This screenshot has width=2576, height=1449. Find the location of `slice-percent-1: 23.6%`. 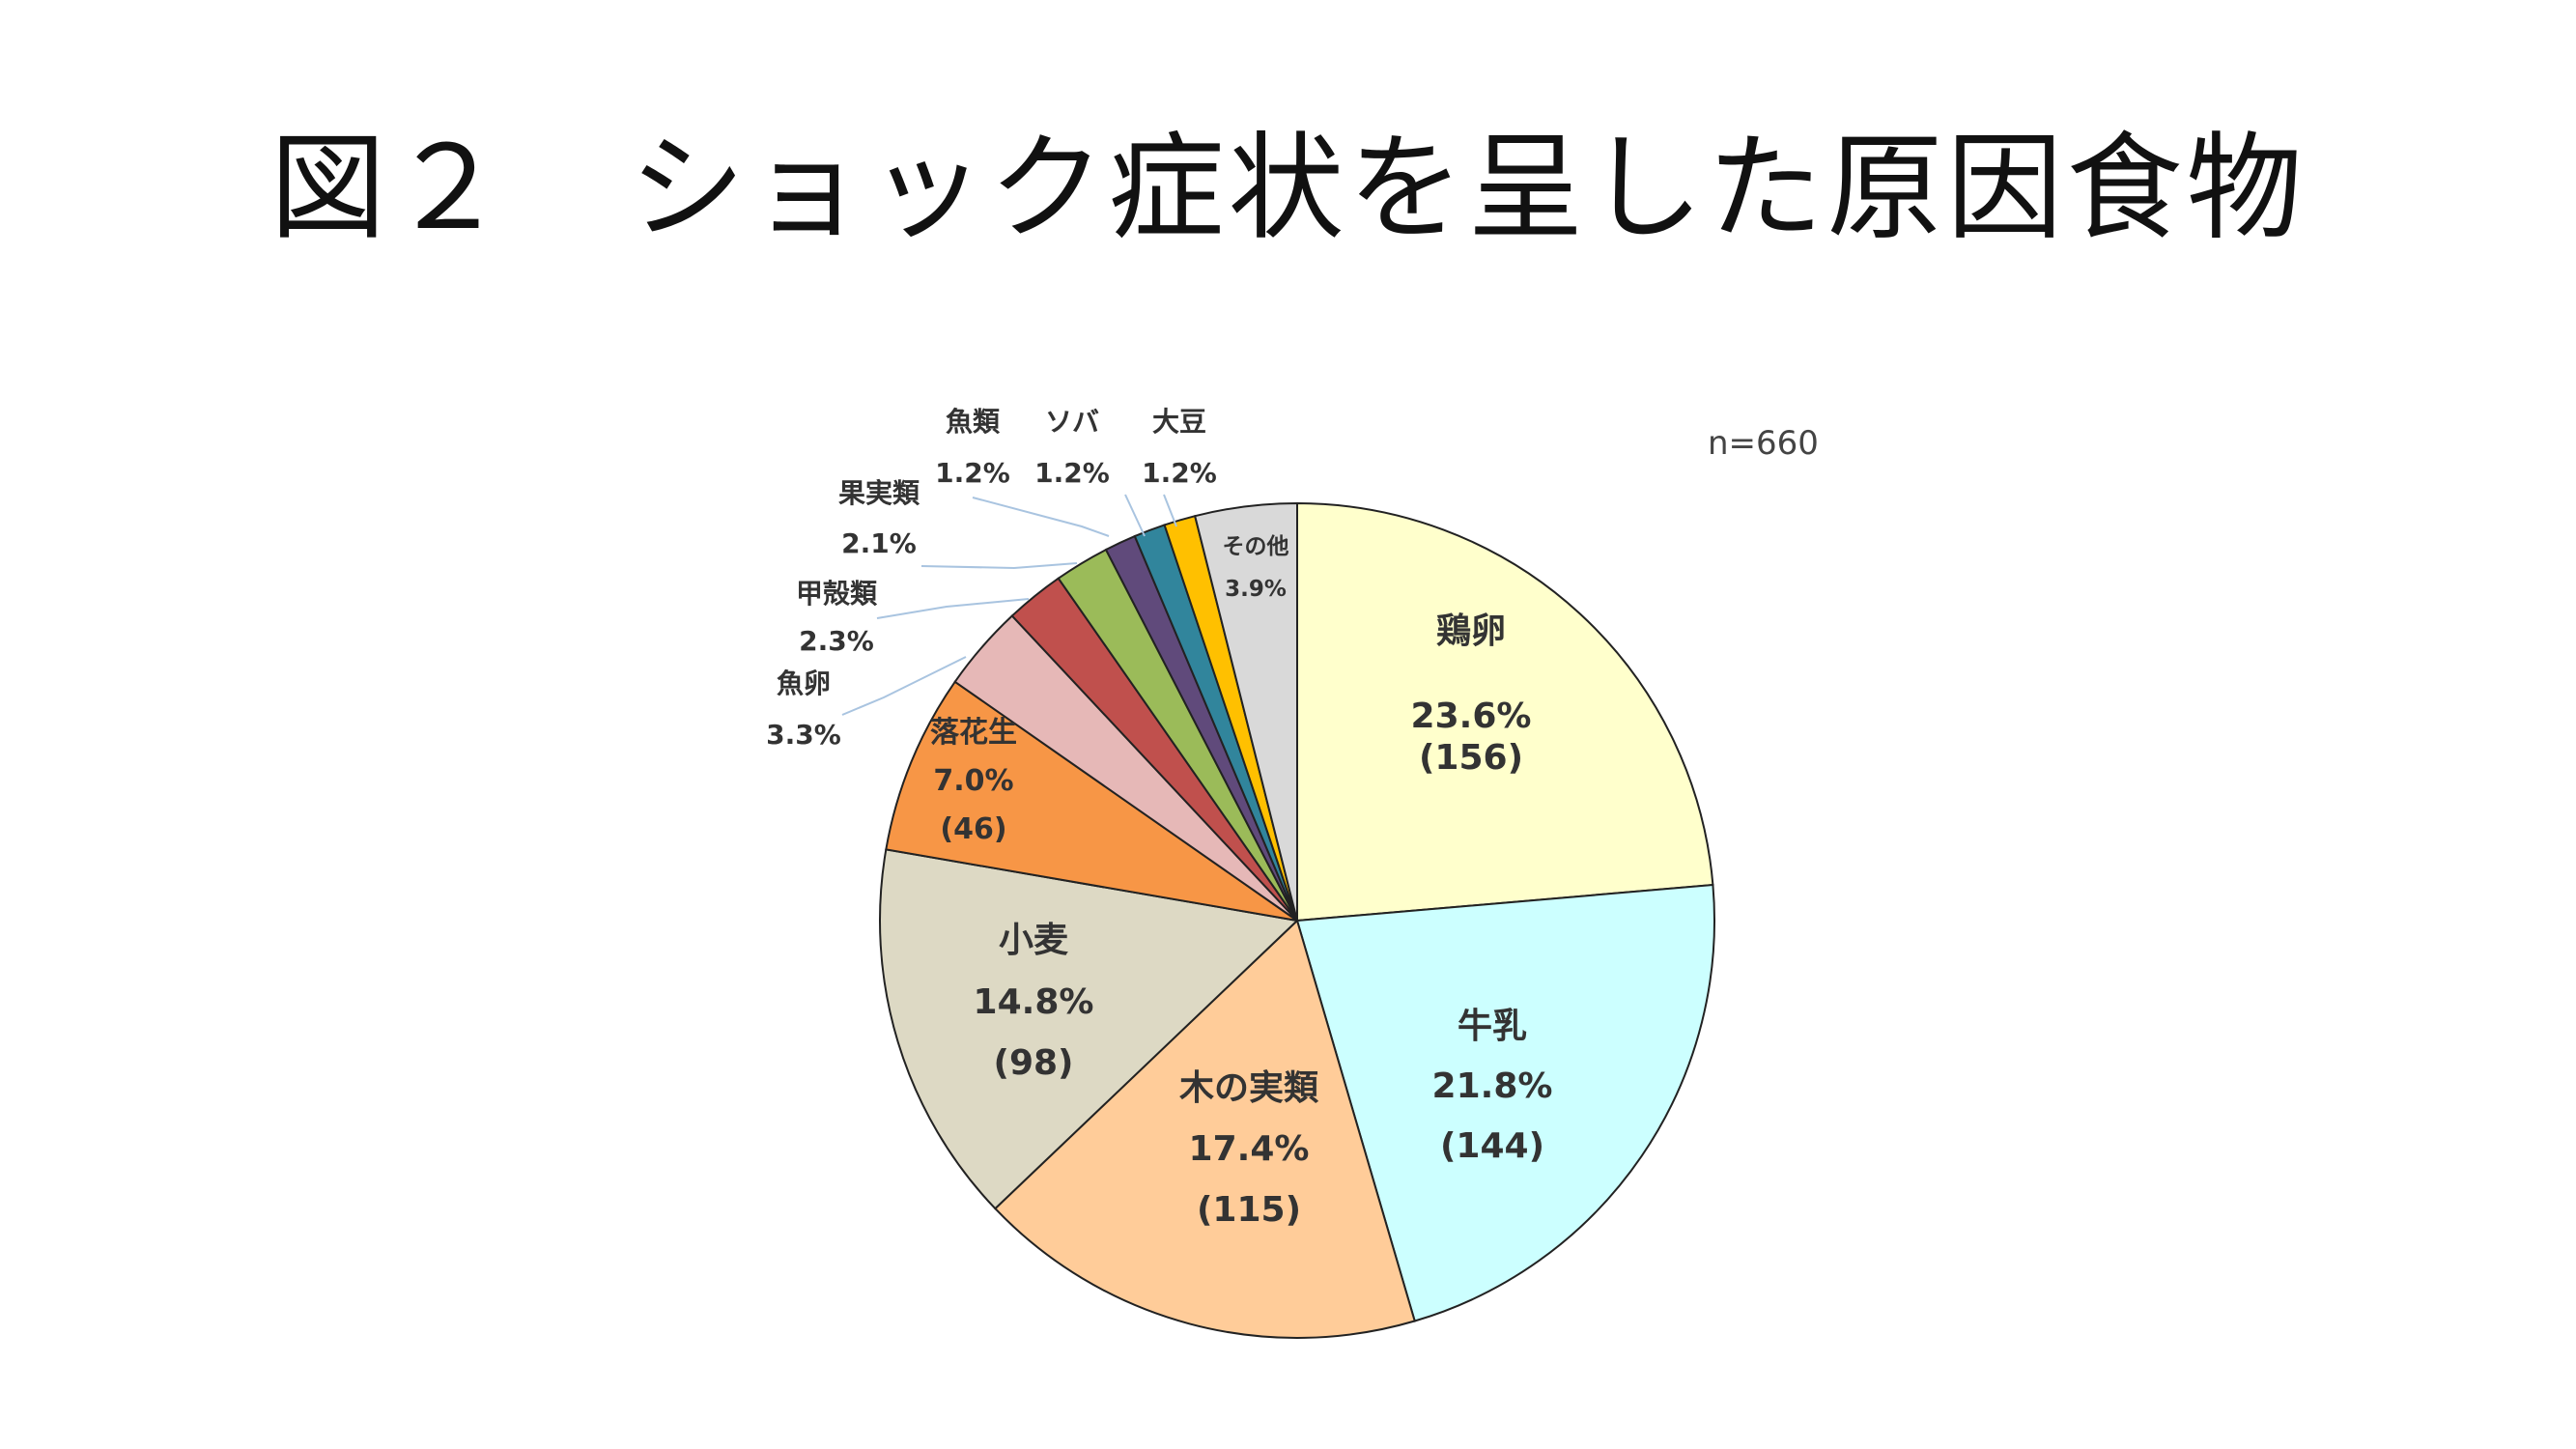

slice-percent-1: 23.6% is located at coordinates (1471, 716).